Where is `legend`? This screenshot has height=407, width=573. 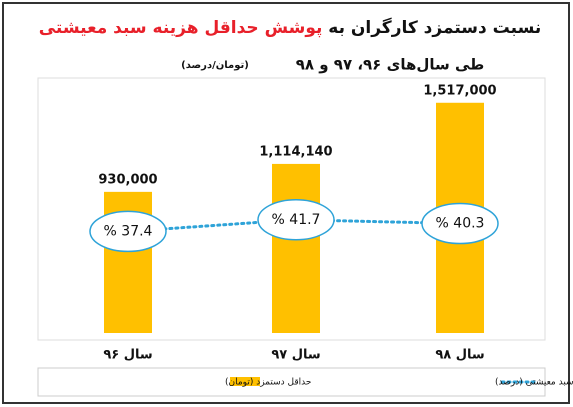
legend is located at coordinates (291, 382).